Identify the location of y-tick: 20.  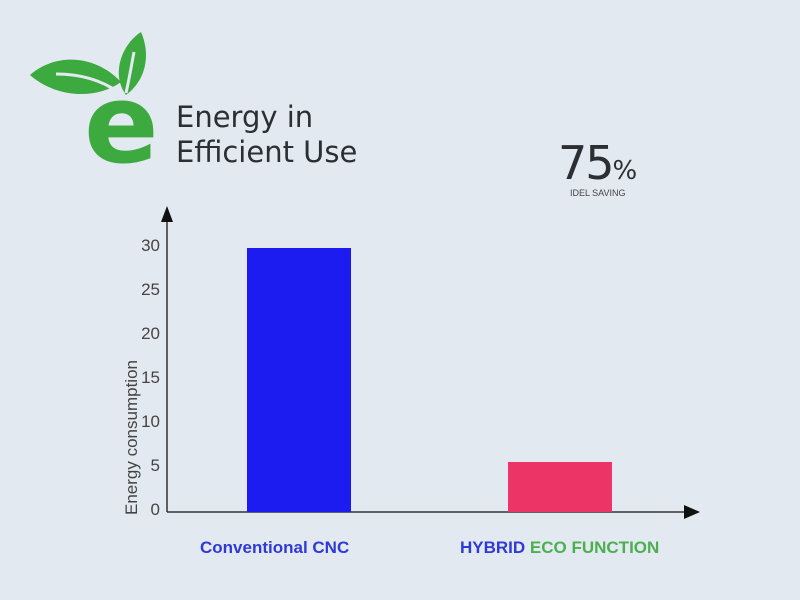
(150, 333).